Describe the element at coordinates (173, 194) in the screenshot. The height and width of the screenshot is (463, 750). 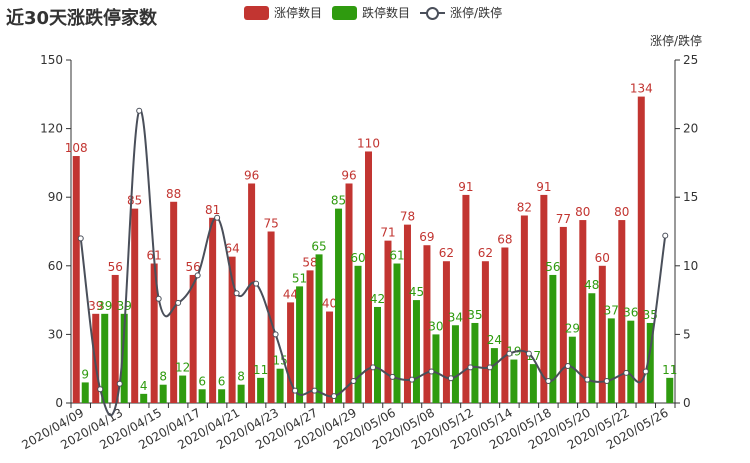
I see `data-label-up: 88` at that location.